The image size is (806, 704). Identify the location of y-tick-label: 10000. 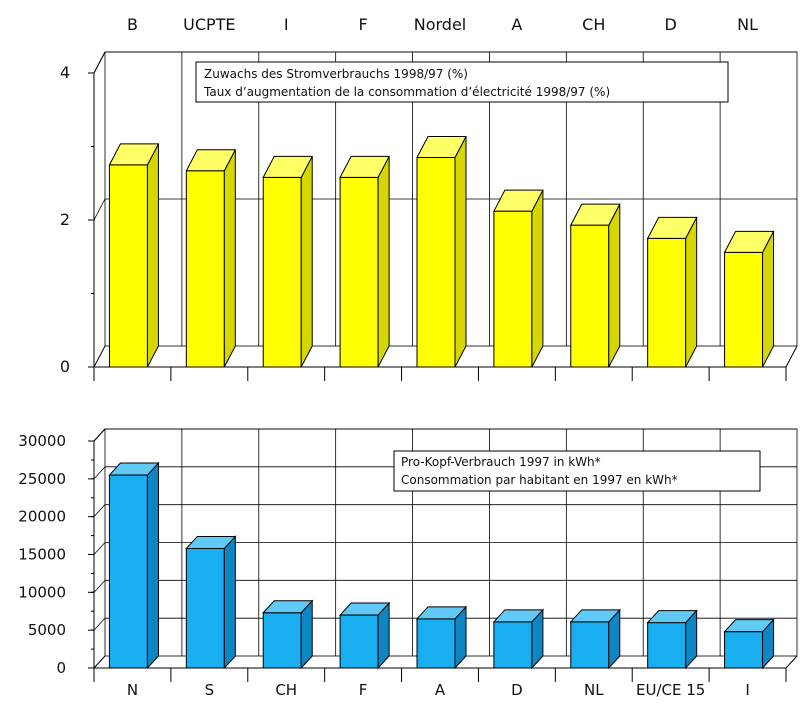
(42, 592).